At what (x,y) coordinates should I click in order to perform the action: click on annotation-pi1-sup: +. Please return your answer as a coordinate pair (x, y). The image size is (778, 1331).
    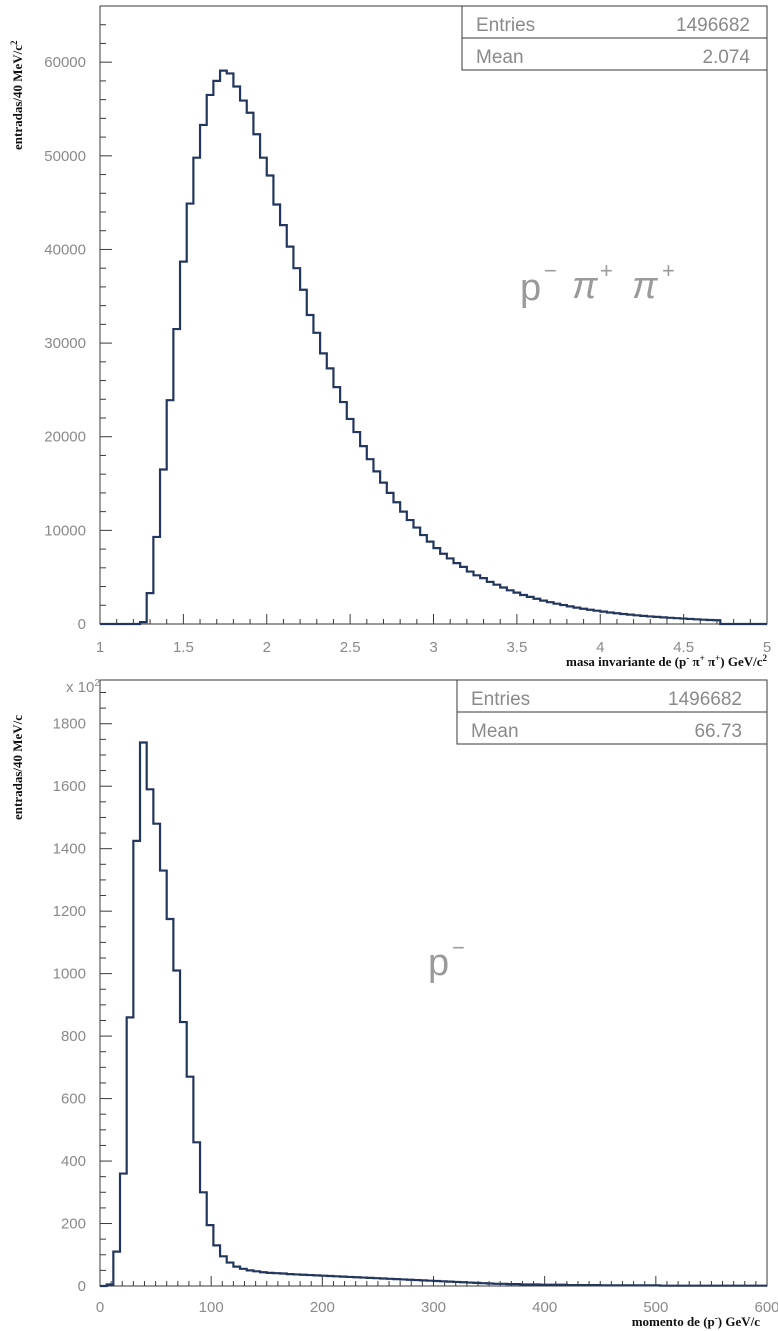
    Looking at the image, I should click on (606, 270).